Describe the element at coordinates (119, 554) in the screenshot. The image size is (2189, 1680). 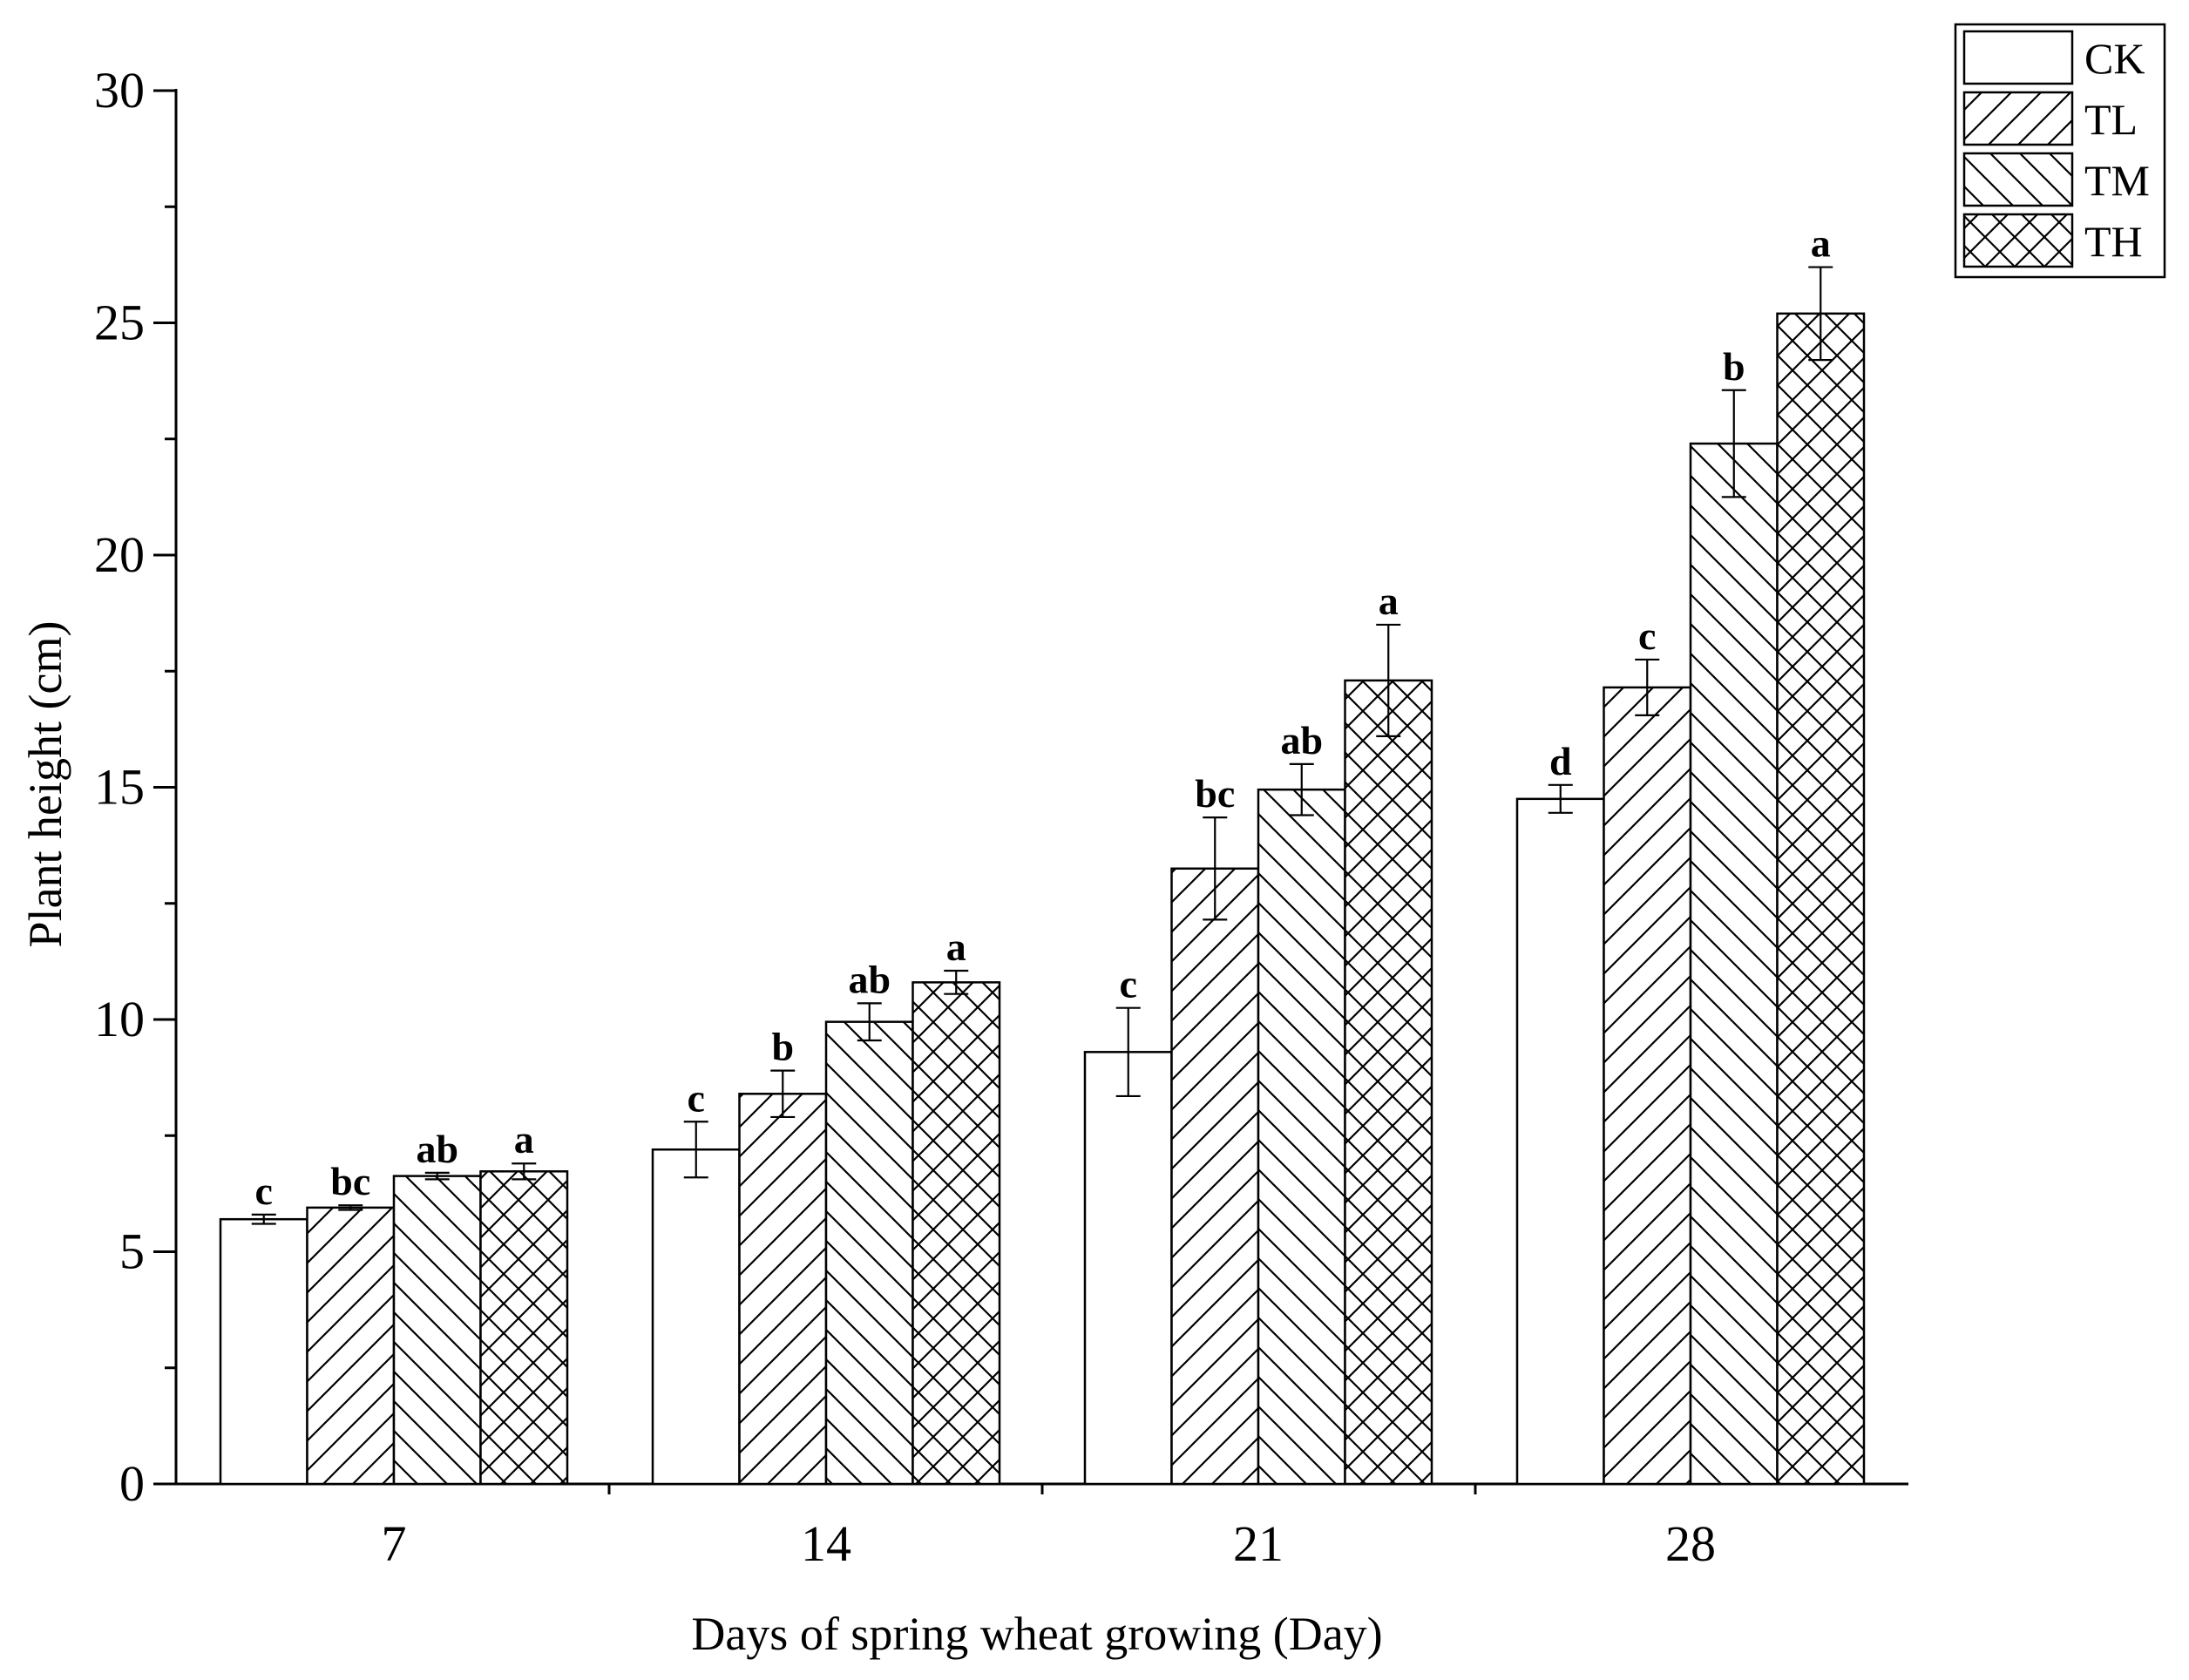
I see `y-tick-label: 20` at that location.